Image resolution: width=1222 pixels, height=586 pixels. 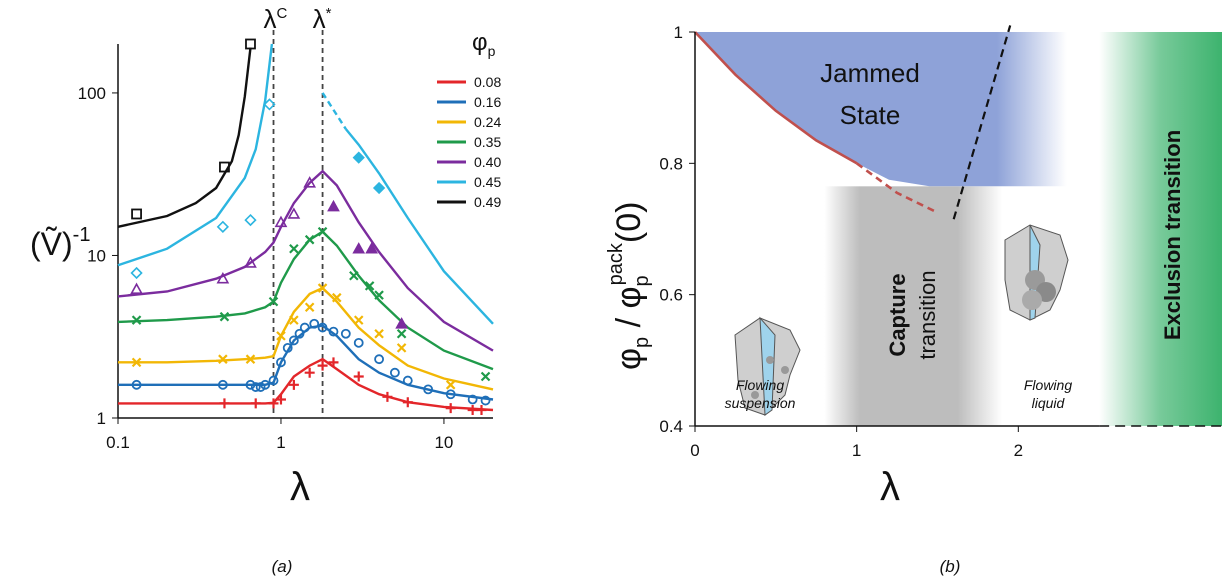 I want to click on capture-band, so click(x=913, y=306).